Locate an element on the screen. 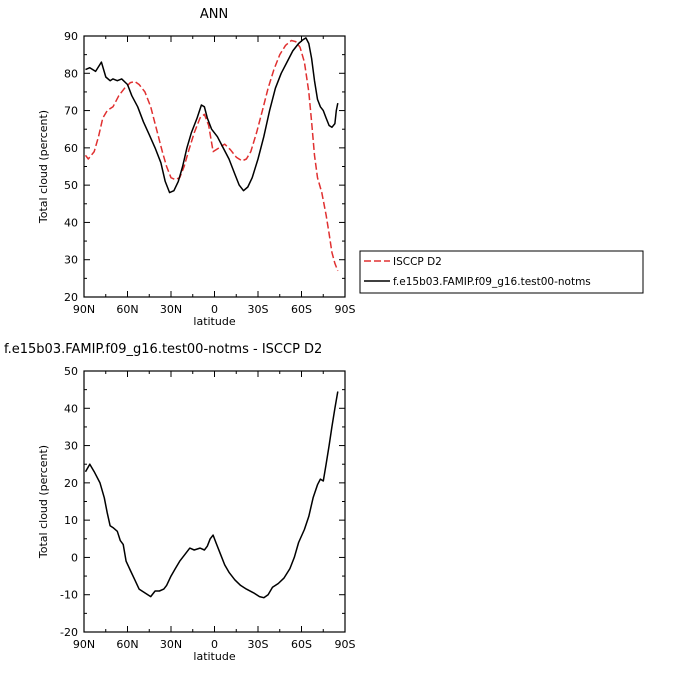 This screenshot has width=680, height=680. legend-label-2: f.e15b03.FAMIP.f09_g16.test00-notms is located at coordinates (492, 282).